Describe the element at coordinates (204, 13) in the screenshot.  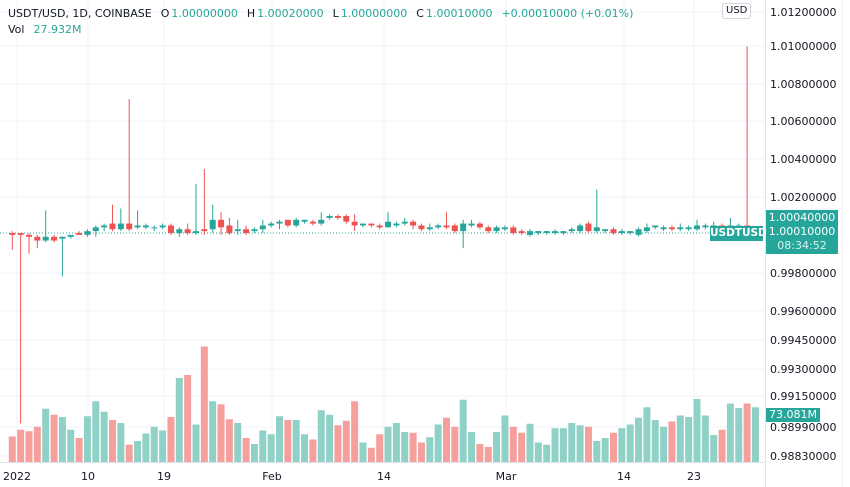
I see `open-value: 1.00000000` at that location.